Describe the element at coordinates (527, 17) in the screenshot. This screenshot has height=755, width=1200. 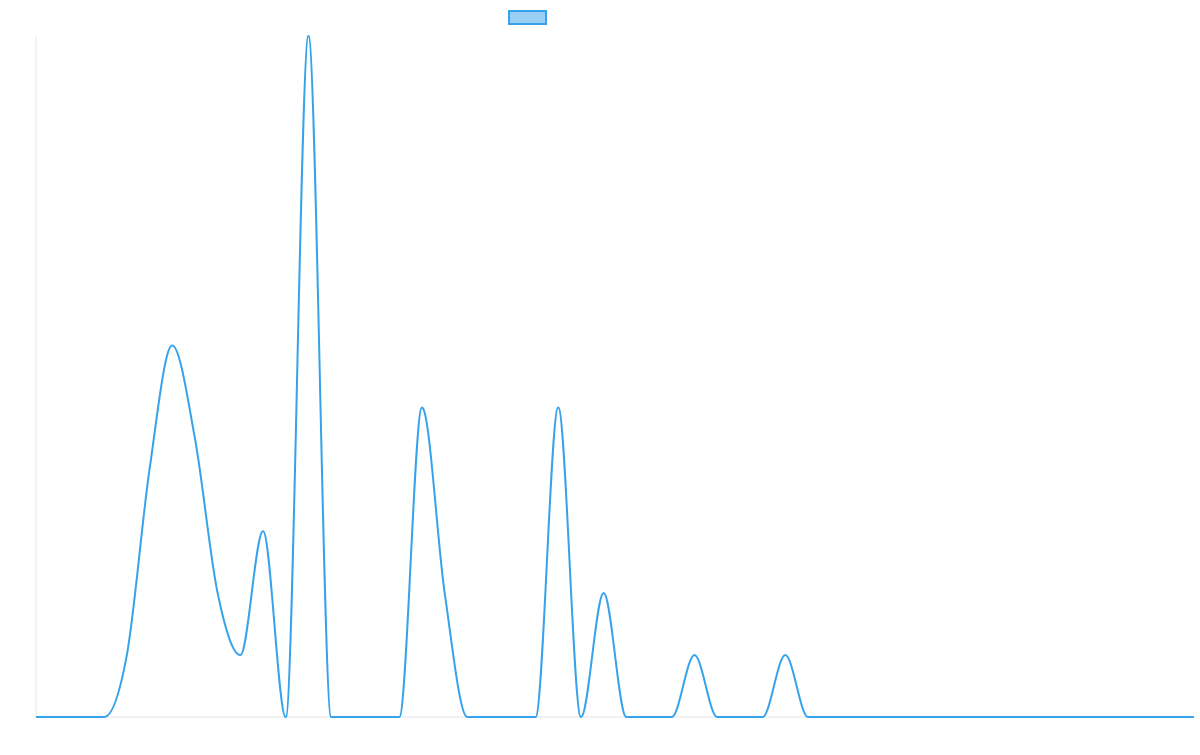
I see `legend-swatch` at that location.